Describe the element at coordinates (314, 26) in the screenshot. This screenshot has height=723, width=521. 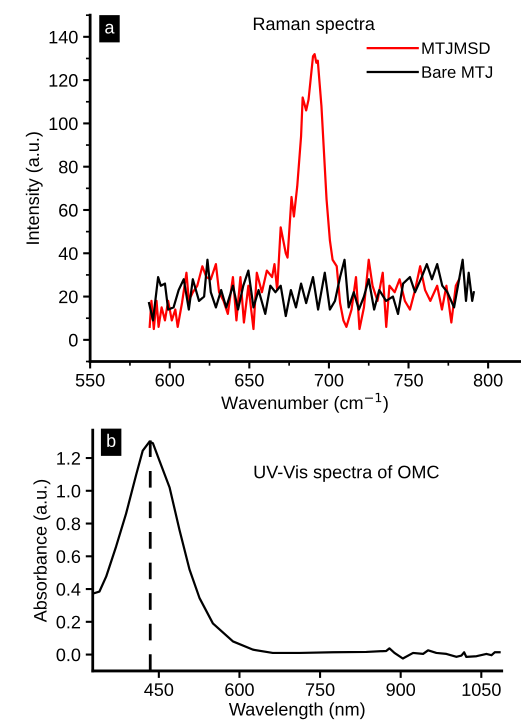
I see `chart-title: Raman spectra` at that location.